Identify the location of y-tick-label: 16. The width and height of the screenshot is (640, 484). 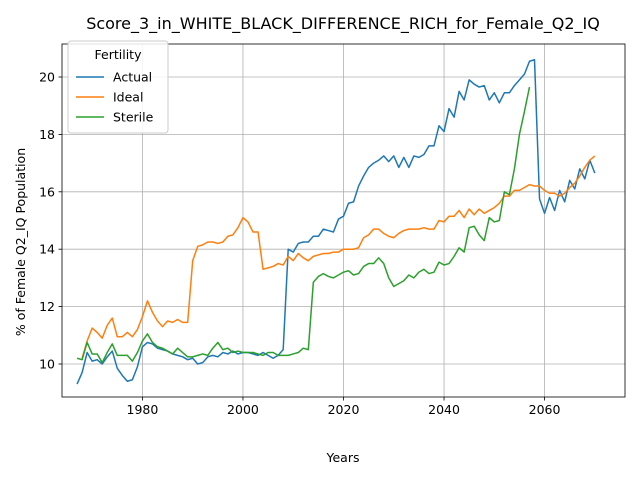
(47, 191).